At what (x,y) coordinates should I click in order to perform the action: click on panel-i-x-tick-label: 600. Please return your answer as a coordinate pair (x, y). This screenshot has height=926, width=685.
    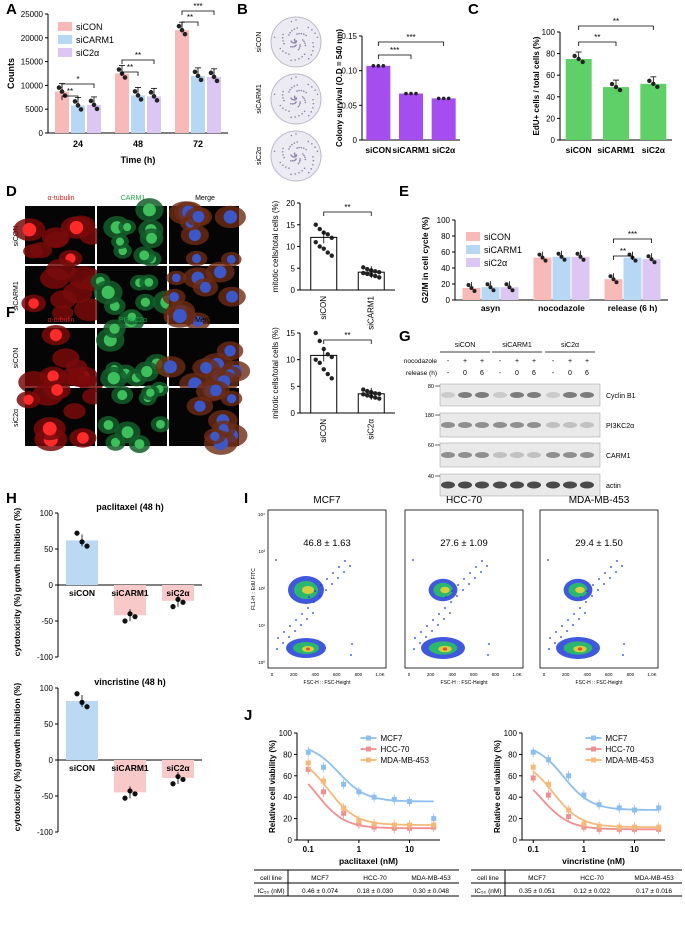
    Looking at the image, I should click on (337, 674).